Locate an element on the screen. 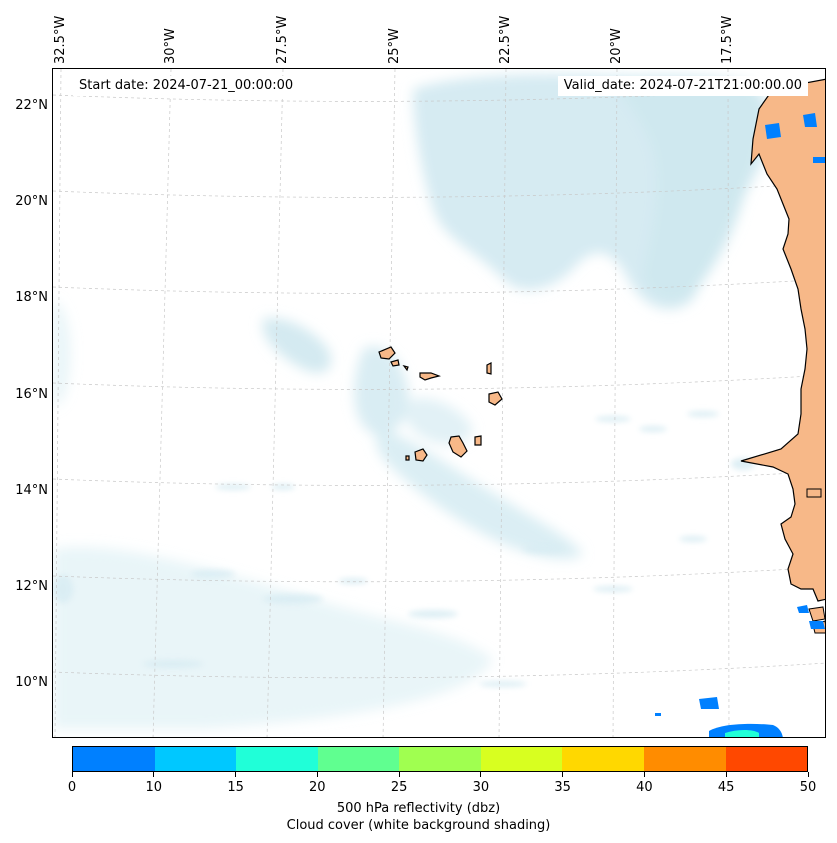  lat-label-18n: 18°N is located at coordinates (31, 297).